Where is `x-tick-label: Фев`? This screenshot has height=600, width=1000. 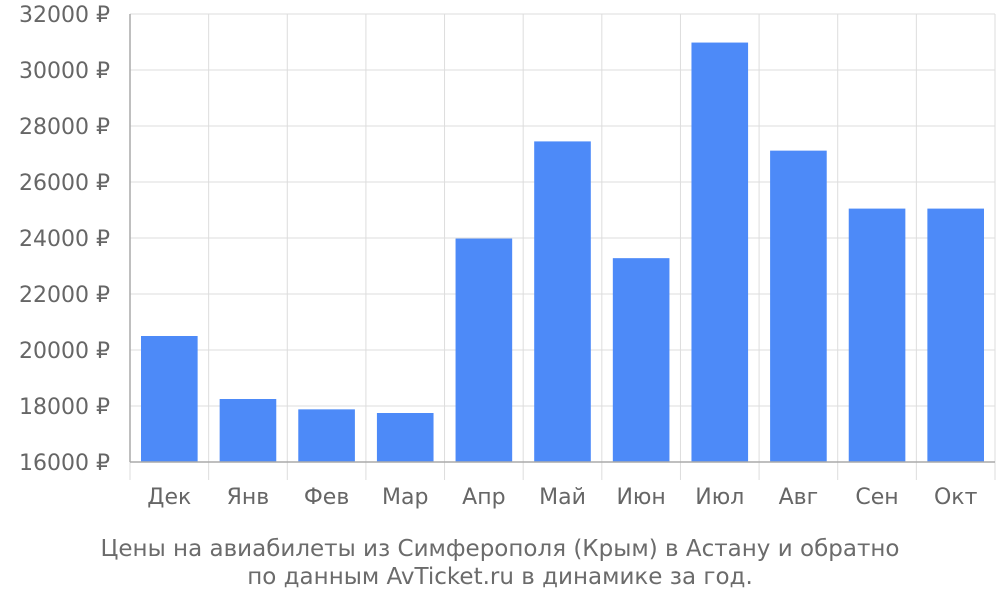
x-tick-label: Фев is located at coordinates (326, 497).